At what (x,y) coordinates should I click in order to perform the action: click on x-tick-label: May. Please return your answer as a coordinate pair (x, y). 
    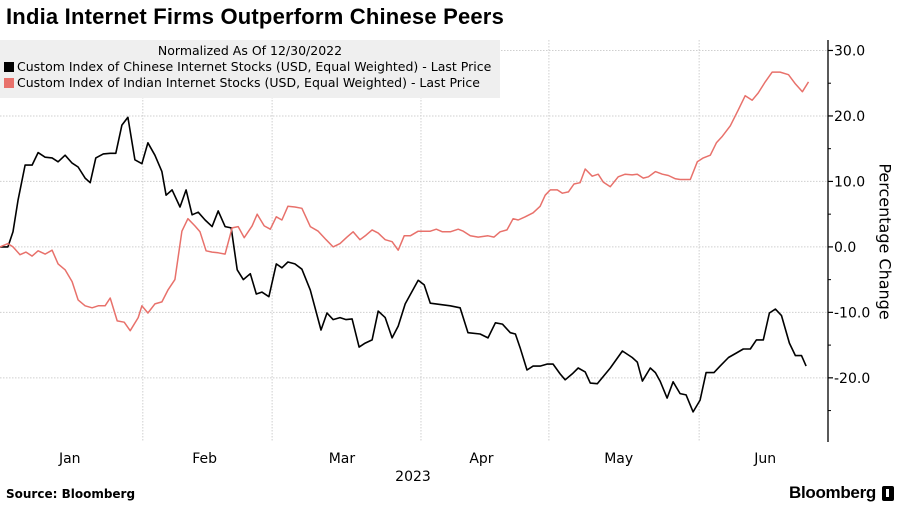
    Looking at the image, I should click on (618, 459).